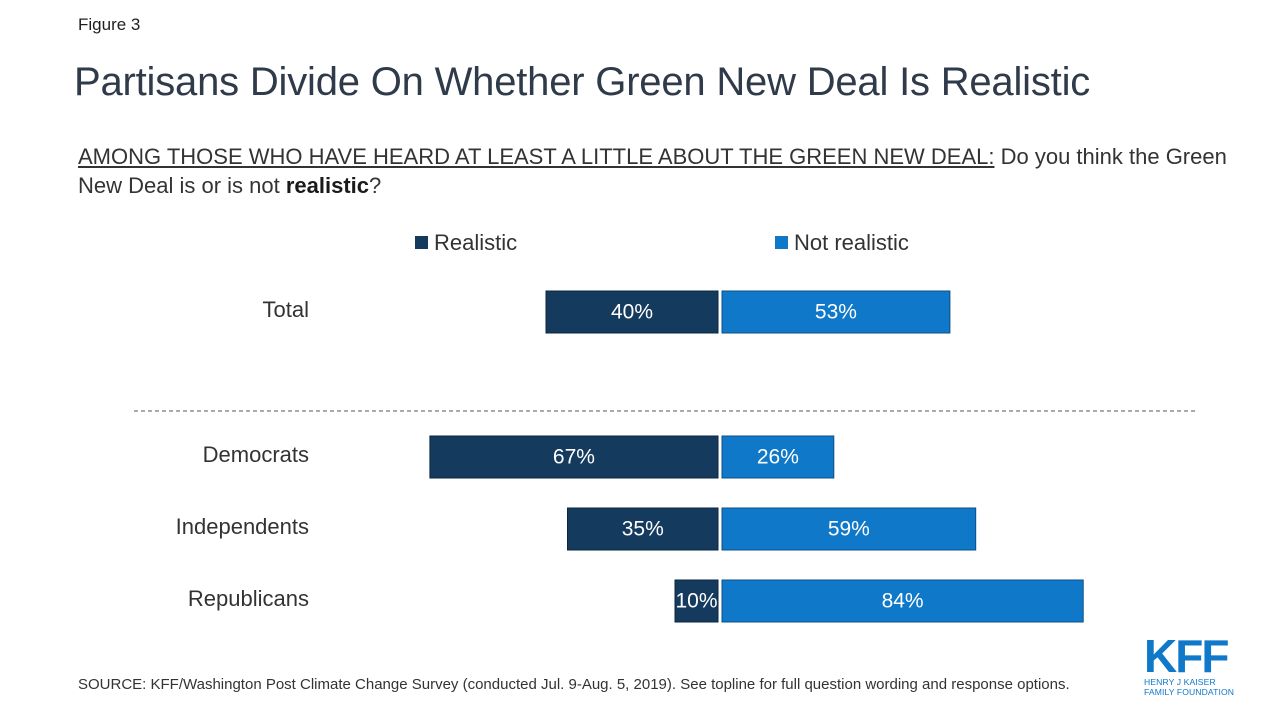 This screenshot has width=1280, height=720. I want to click on data-label-not-realistic-independents: 59%, so click(849, 529).